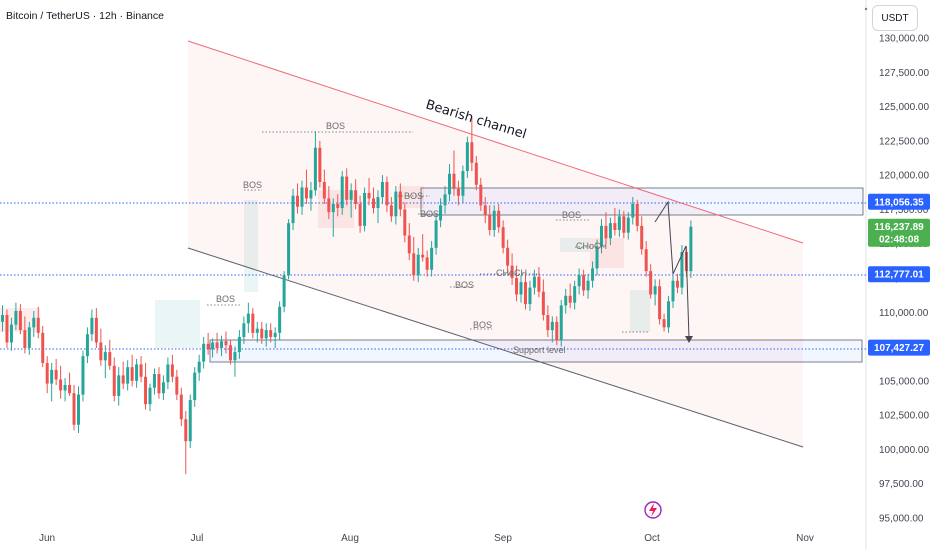 This screenshot has height=550, width=932. I want to click on projection-path, so click(672, 269).